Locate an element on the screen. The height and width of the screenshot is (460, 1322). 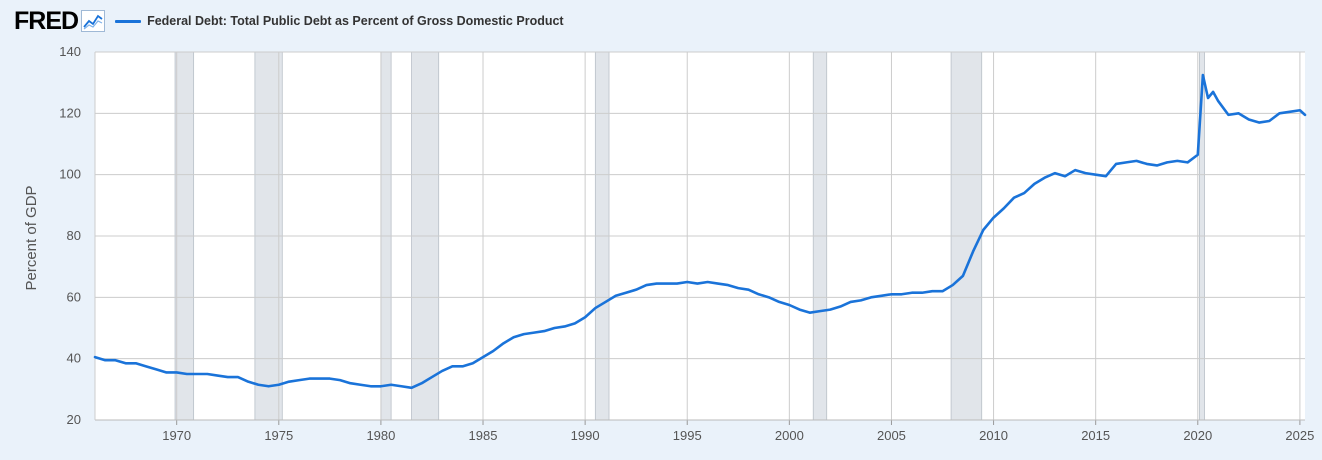
x-tick-label: 2005 is located at coordinates (891, 435).